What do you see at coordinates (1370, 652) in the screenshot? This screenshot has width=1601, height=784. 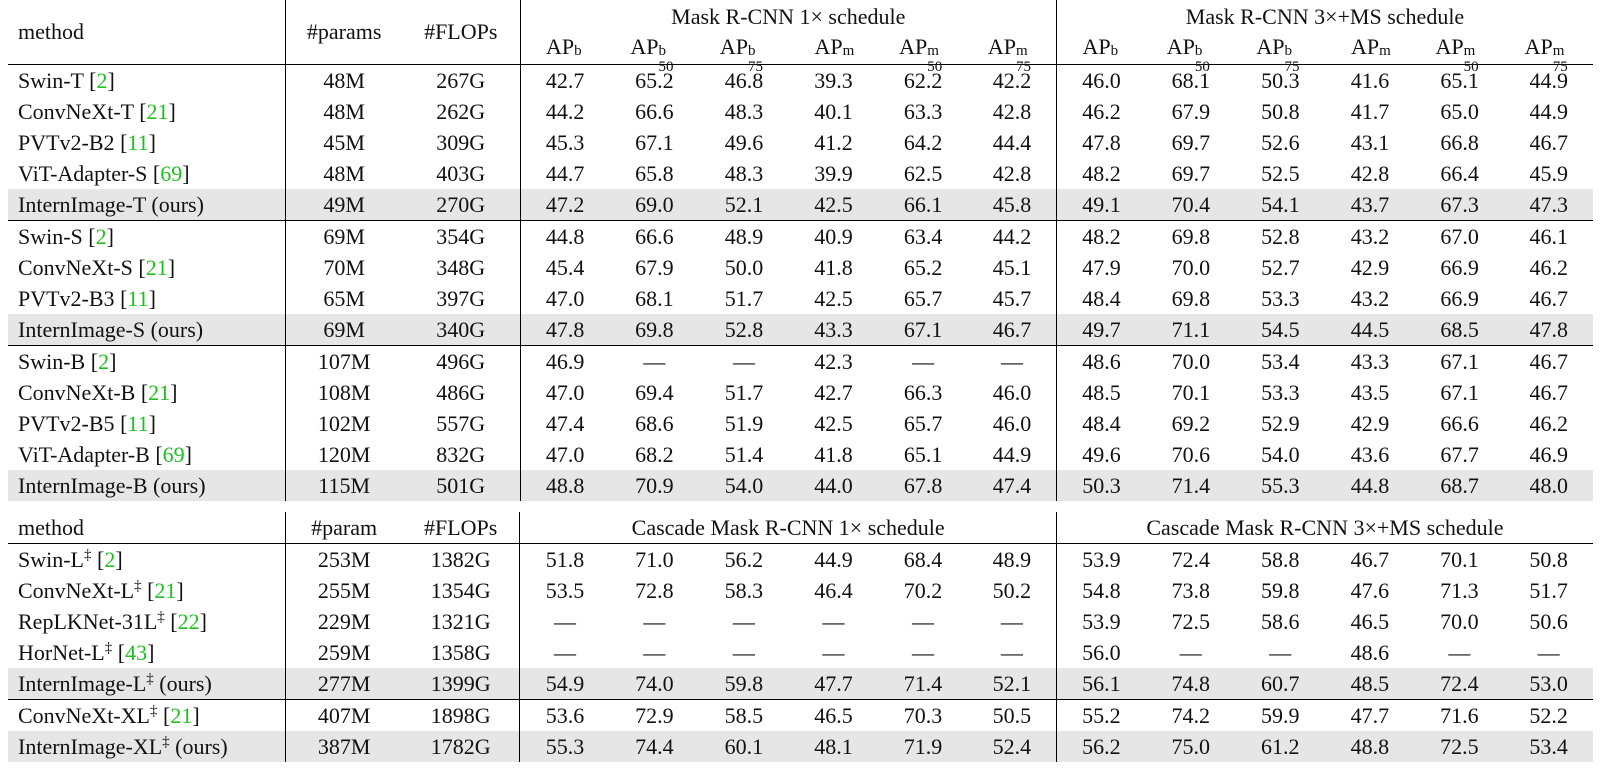 I see `value-cell: 48.6` at bounding box center [1370, 652].